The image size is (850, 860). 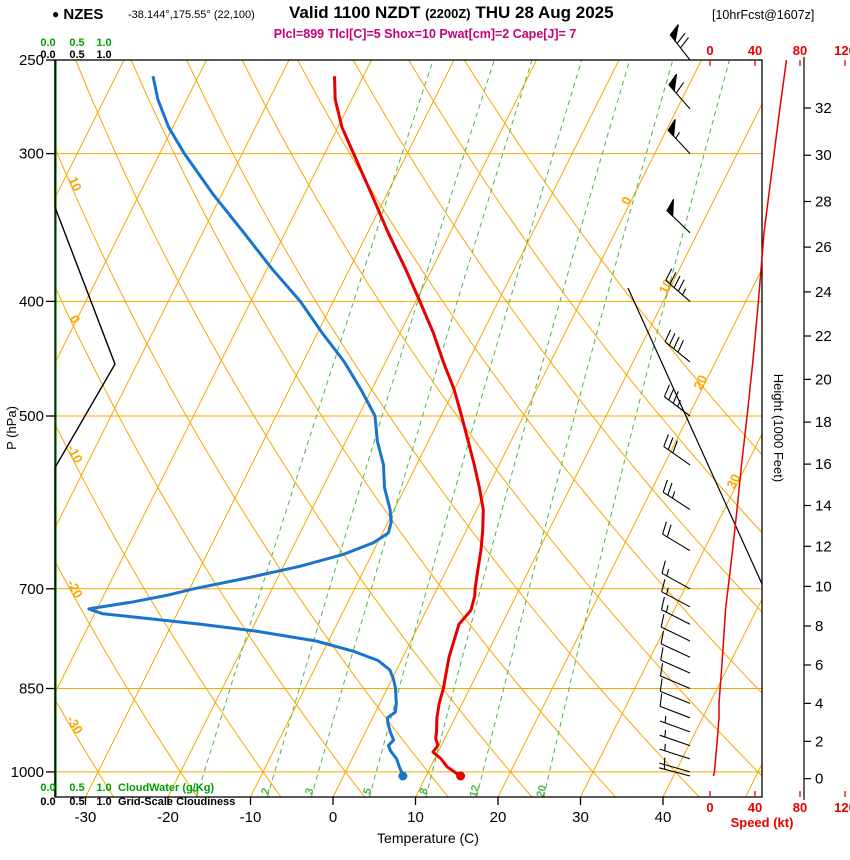 I want to click on svg-text: 5, so click(x=367, y=791).